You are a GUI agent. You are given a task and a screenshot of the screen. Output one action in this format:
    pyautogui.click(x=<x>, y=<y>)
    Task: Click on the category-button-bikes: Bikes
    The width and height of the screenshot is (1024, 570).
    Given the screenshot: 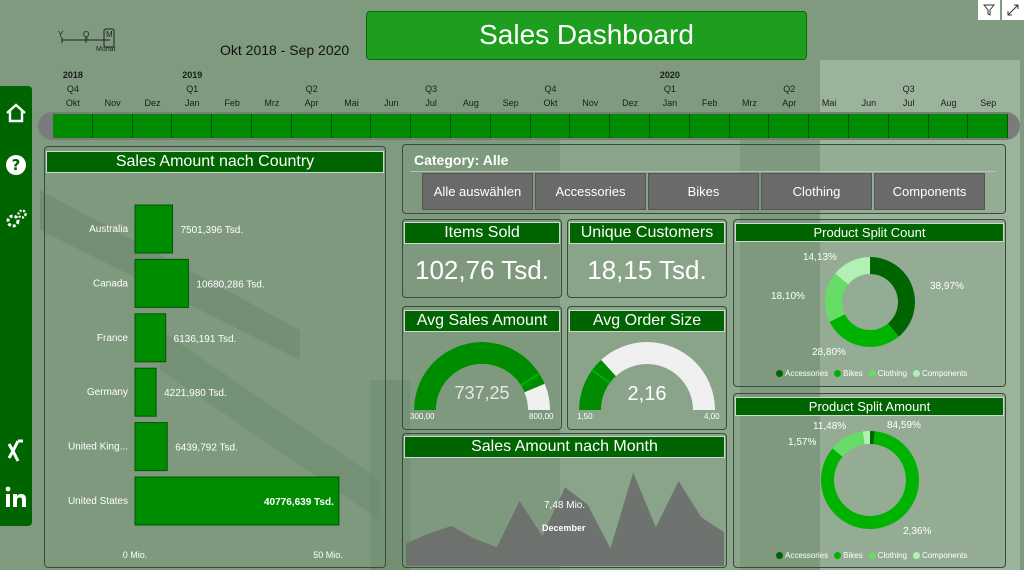 What is the action you would take?
    pyautogui.click(x=703, y=191)
    